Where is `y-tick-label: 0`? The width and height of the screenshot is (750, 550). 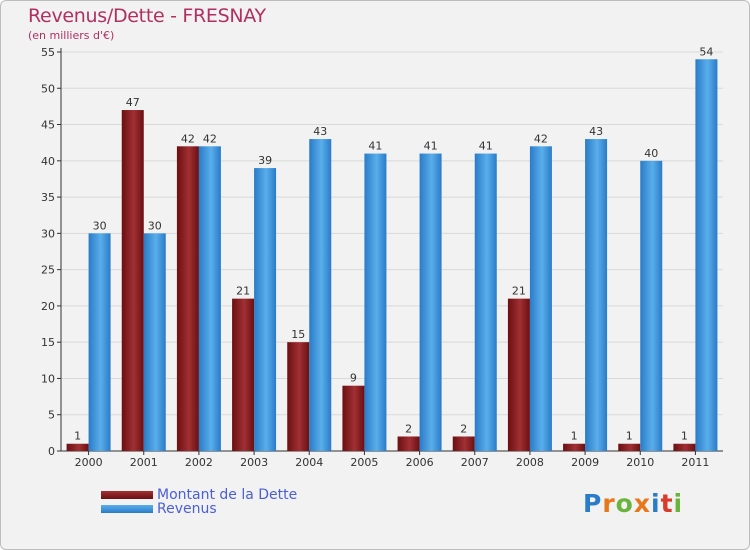
y-tick-label: 0 is located at coordinates (51, 451).